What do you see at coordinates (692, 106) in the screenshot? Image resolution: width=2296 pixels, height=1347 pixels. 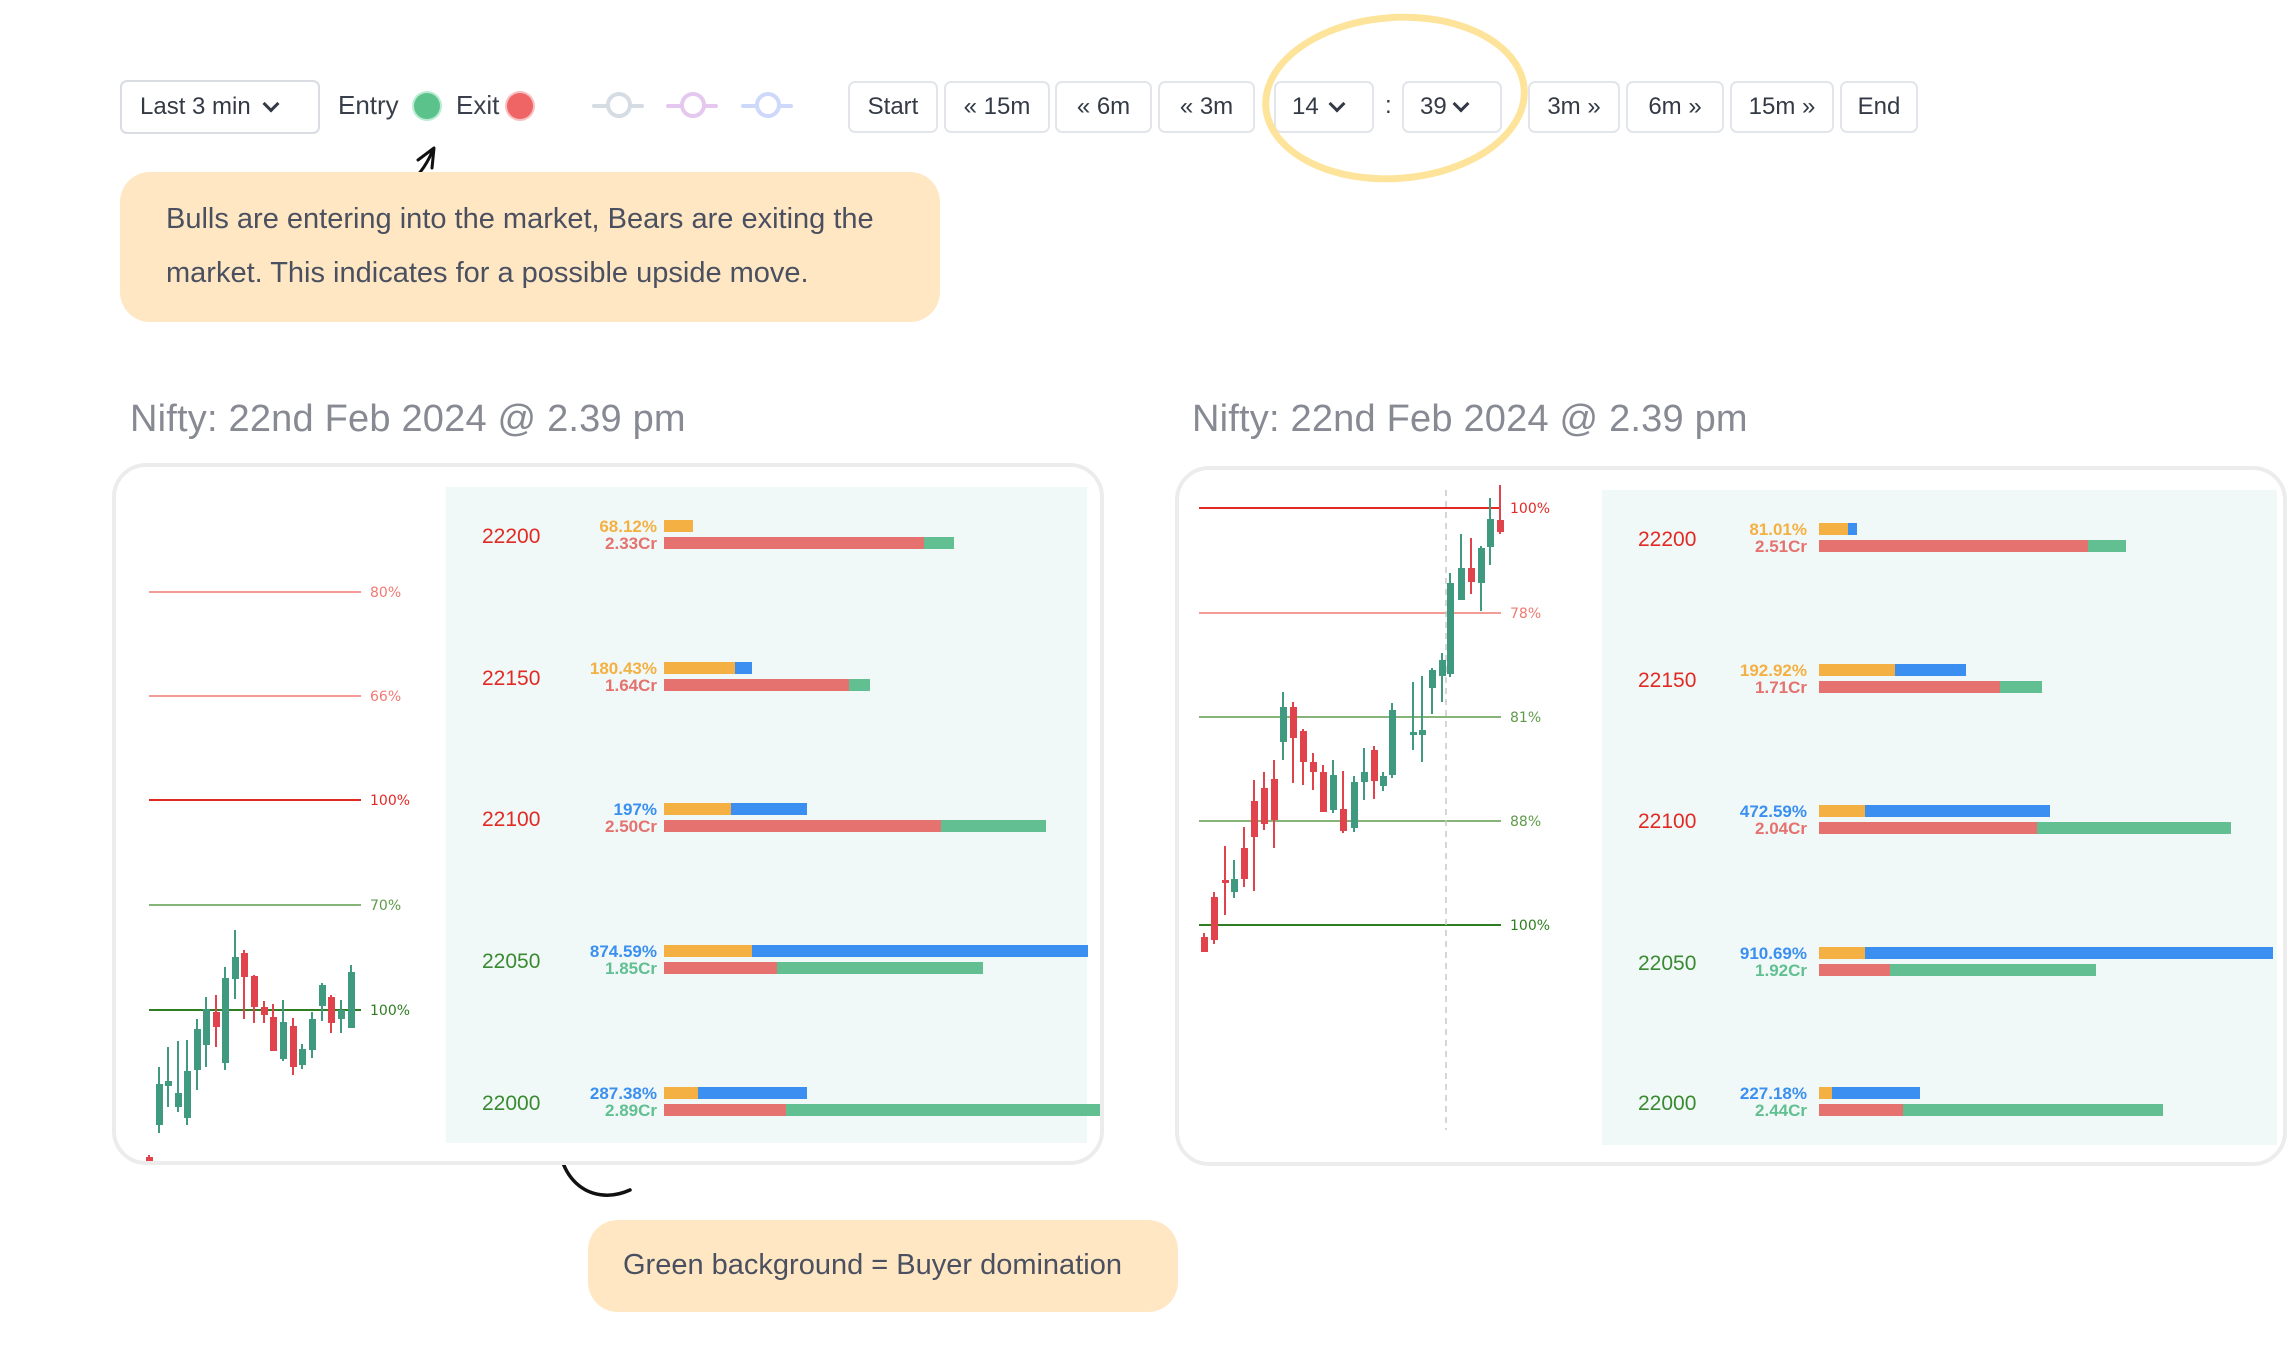 I see `purple-indicator-toggle-icon` at bounding box center [692, 106].